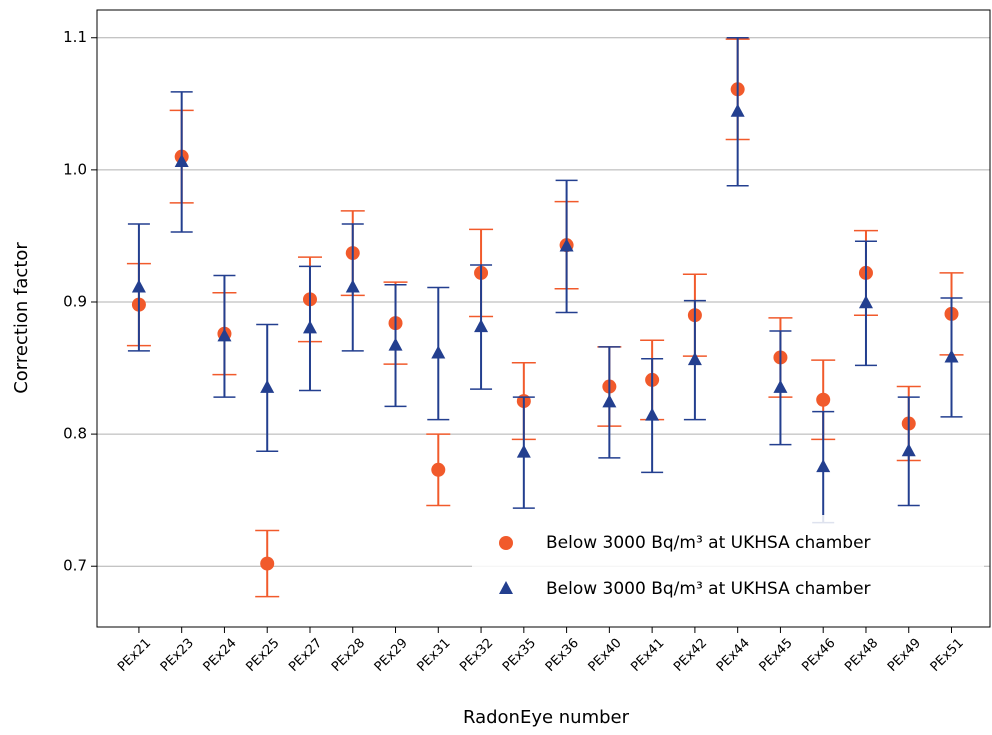 This screenshot has height=735, width=992. What do you see at coordinates (75, 566) in the screenshot?
I see `y-tick-label: 0.7` at bounding box center [75, 566].